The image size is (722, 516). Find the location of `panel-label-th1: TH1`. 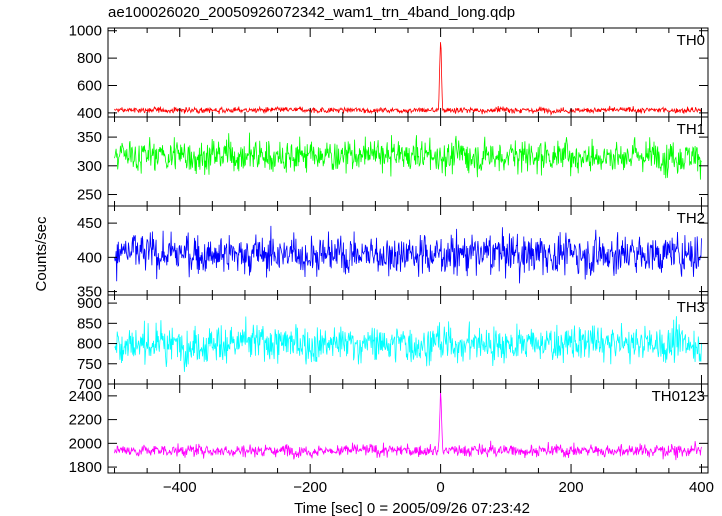

panel-label-th1: TH1 is located at coordinates (691, 129).